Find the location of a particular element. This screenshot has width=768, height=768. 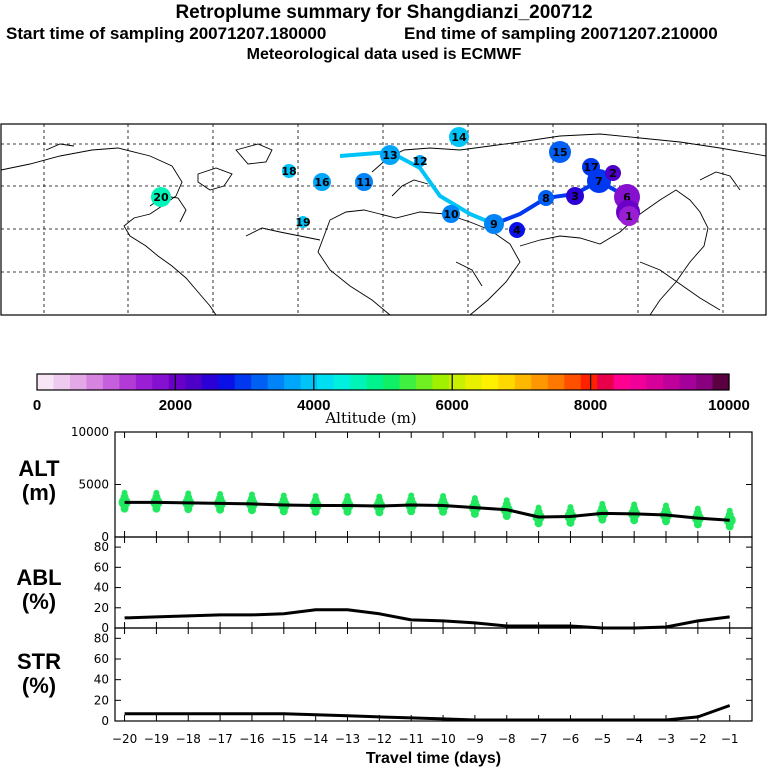

alt-unit: (m) is located at coordinates (39, 492).